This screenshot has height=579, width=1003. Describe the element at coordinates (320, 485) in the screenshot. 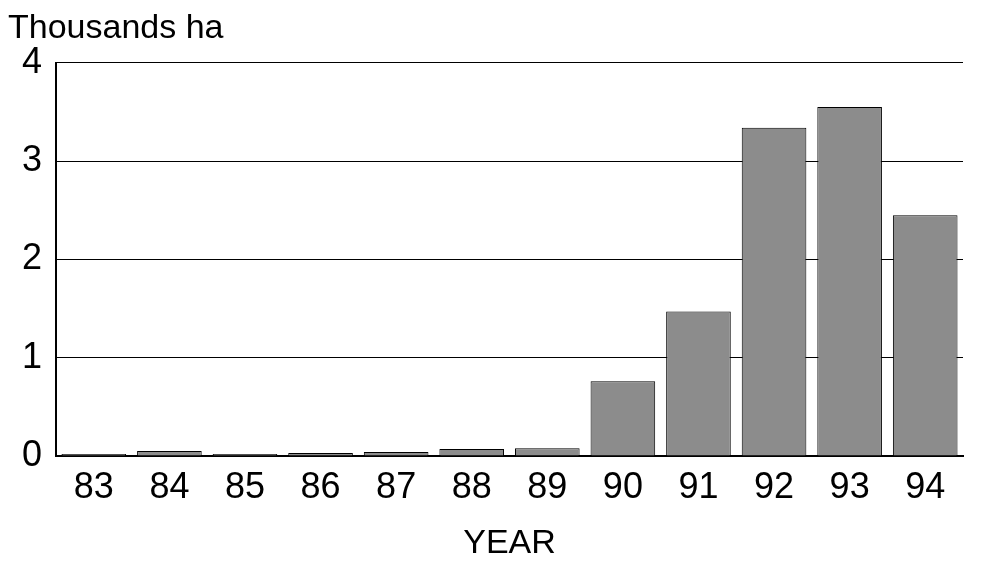

I see `x-tick-label: 86` at that location.